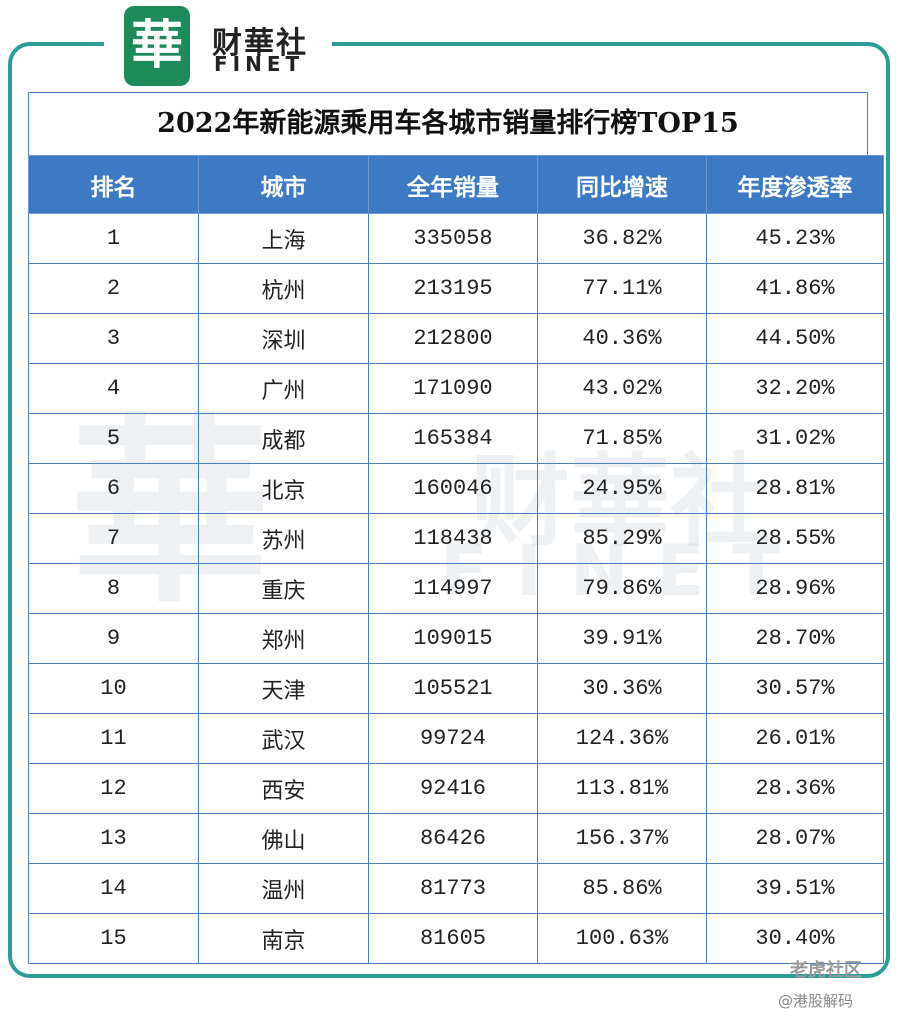 This screenshot has width=898, height=1022. Describe the element at coordinates (283, 438) in the screenshot. I see `table-cell: 成都` at that location.